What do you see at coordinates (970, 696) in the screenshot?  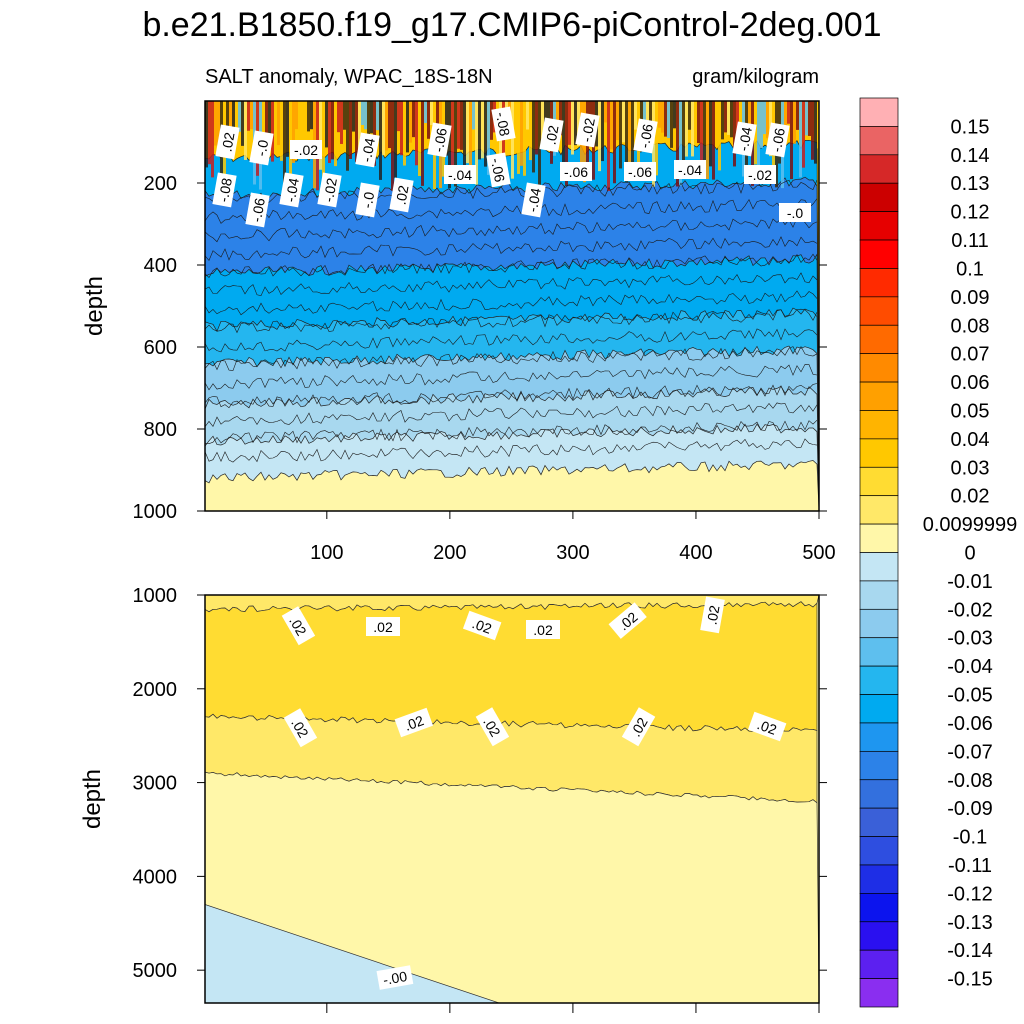 I see `colorbar-label: -0.05` at bounding box center [970, 696].